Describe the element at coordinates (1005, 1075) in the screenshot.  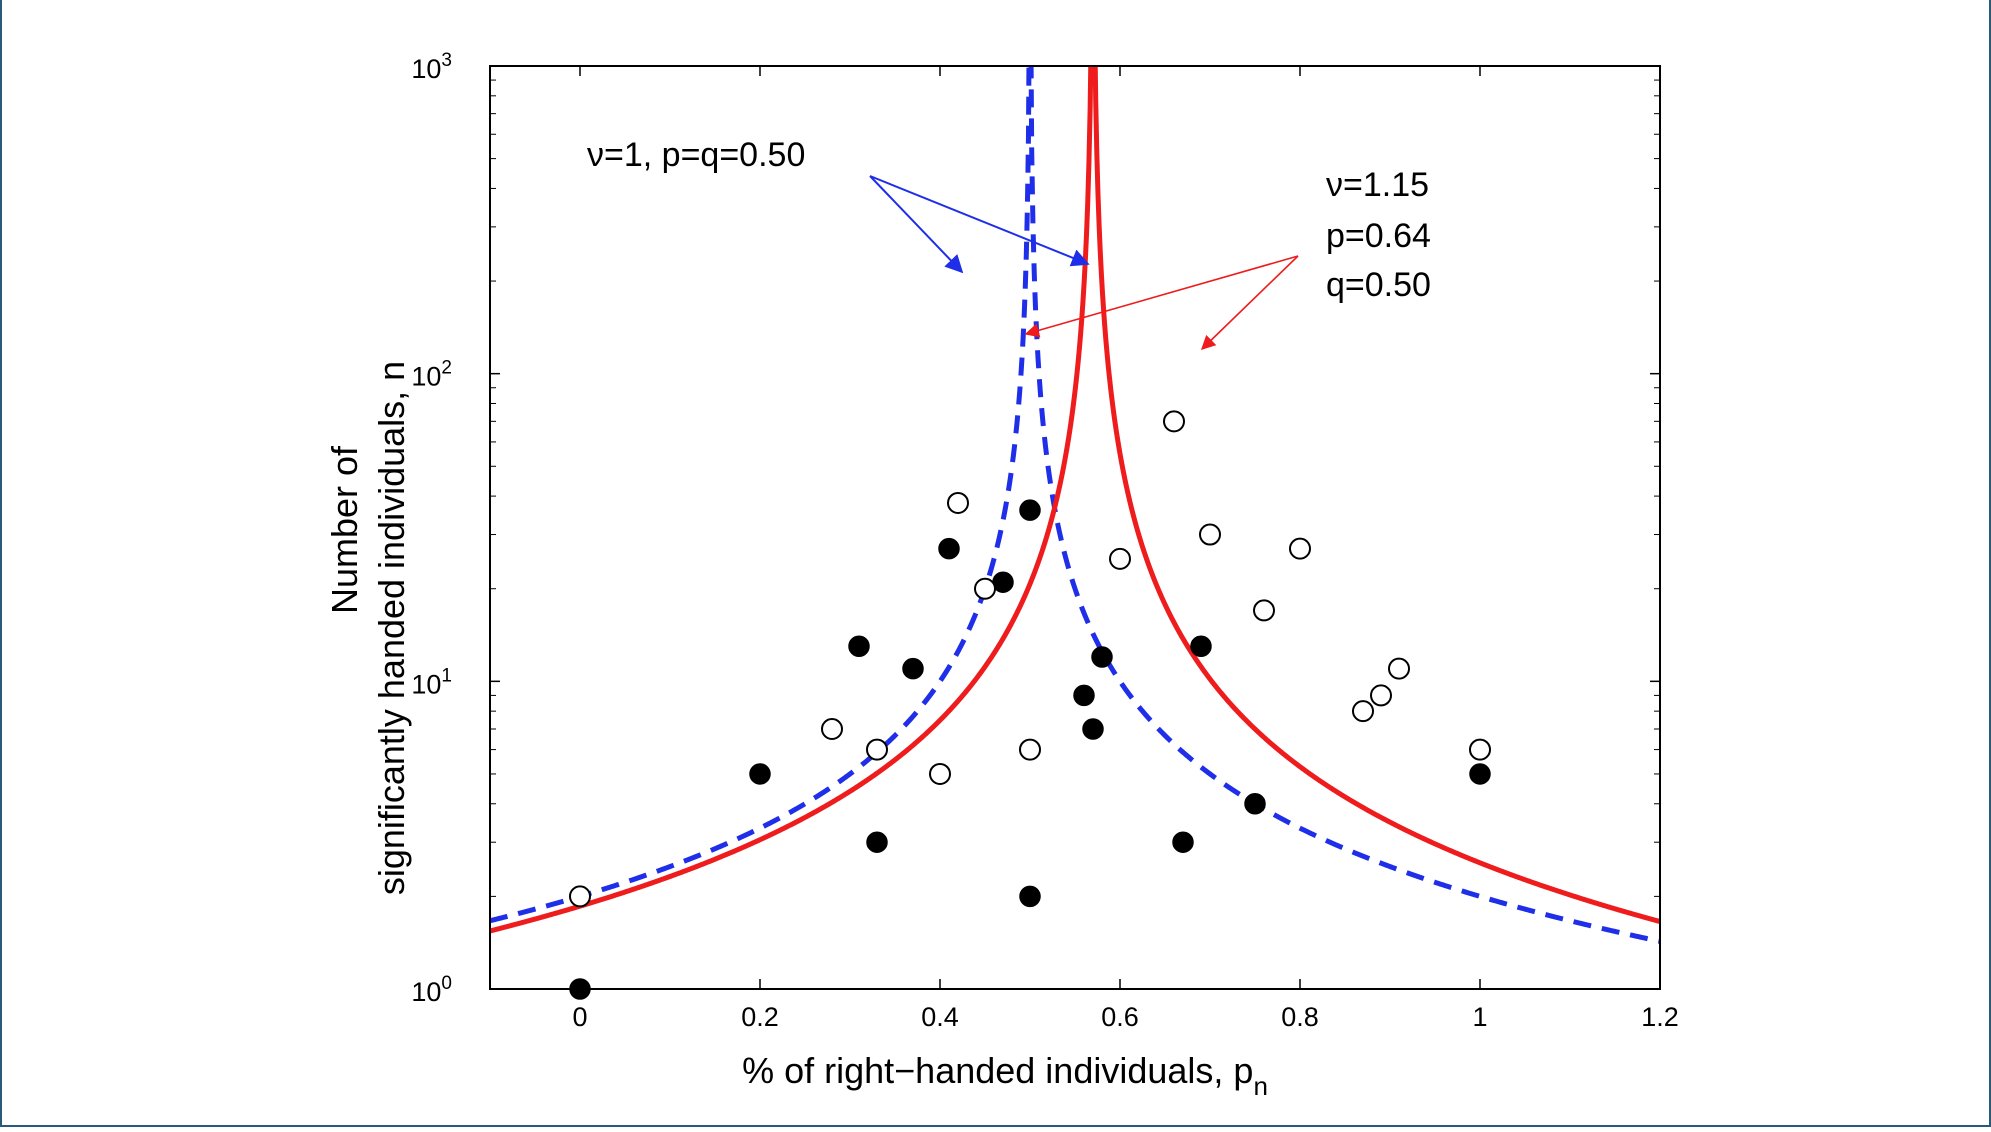
I see `x-axis-label: % of right−handed individuals, pn` at that location.